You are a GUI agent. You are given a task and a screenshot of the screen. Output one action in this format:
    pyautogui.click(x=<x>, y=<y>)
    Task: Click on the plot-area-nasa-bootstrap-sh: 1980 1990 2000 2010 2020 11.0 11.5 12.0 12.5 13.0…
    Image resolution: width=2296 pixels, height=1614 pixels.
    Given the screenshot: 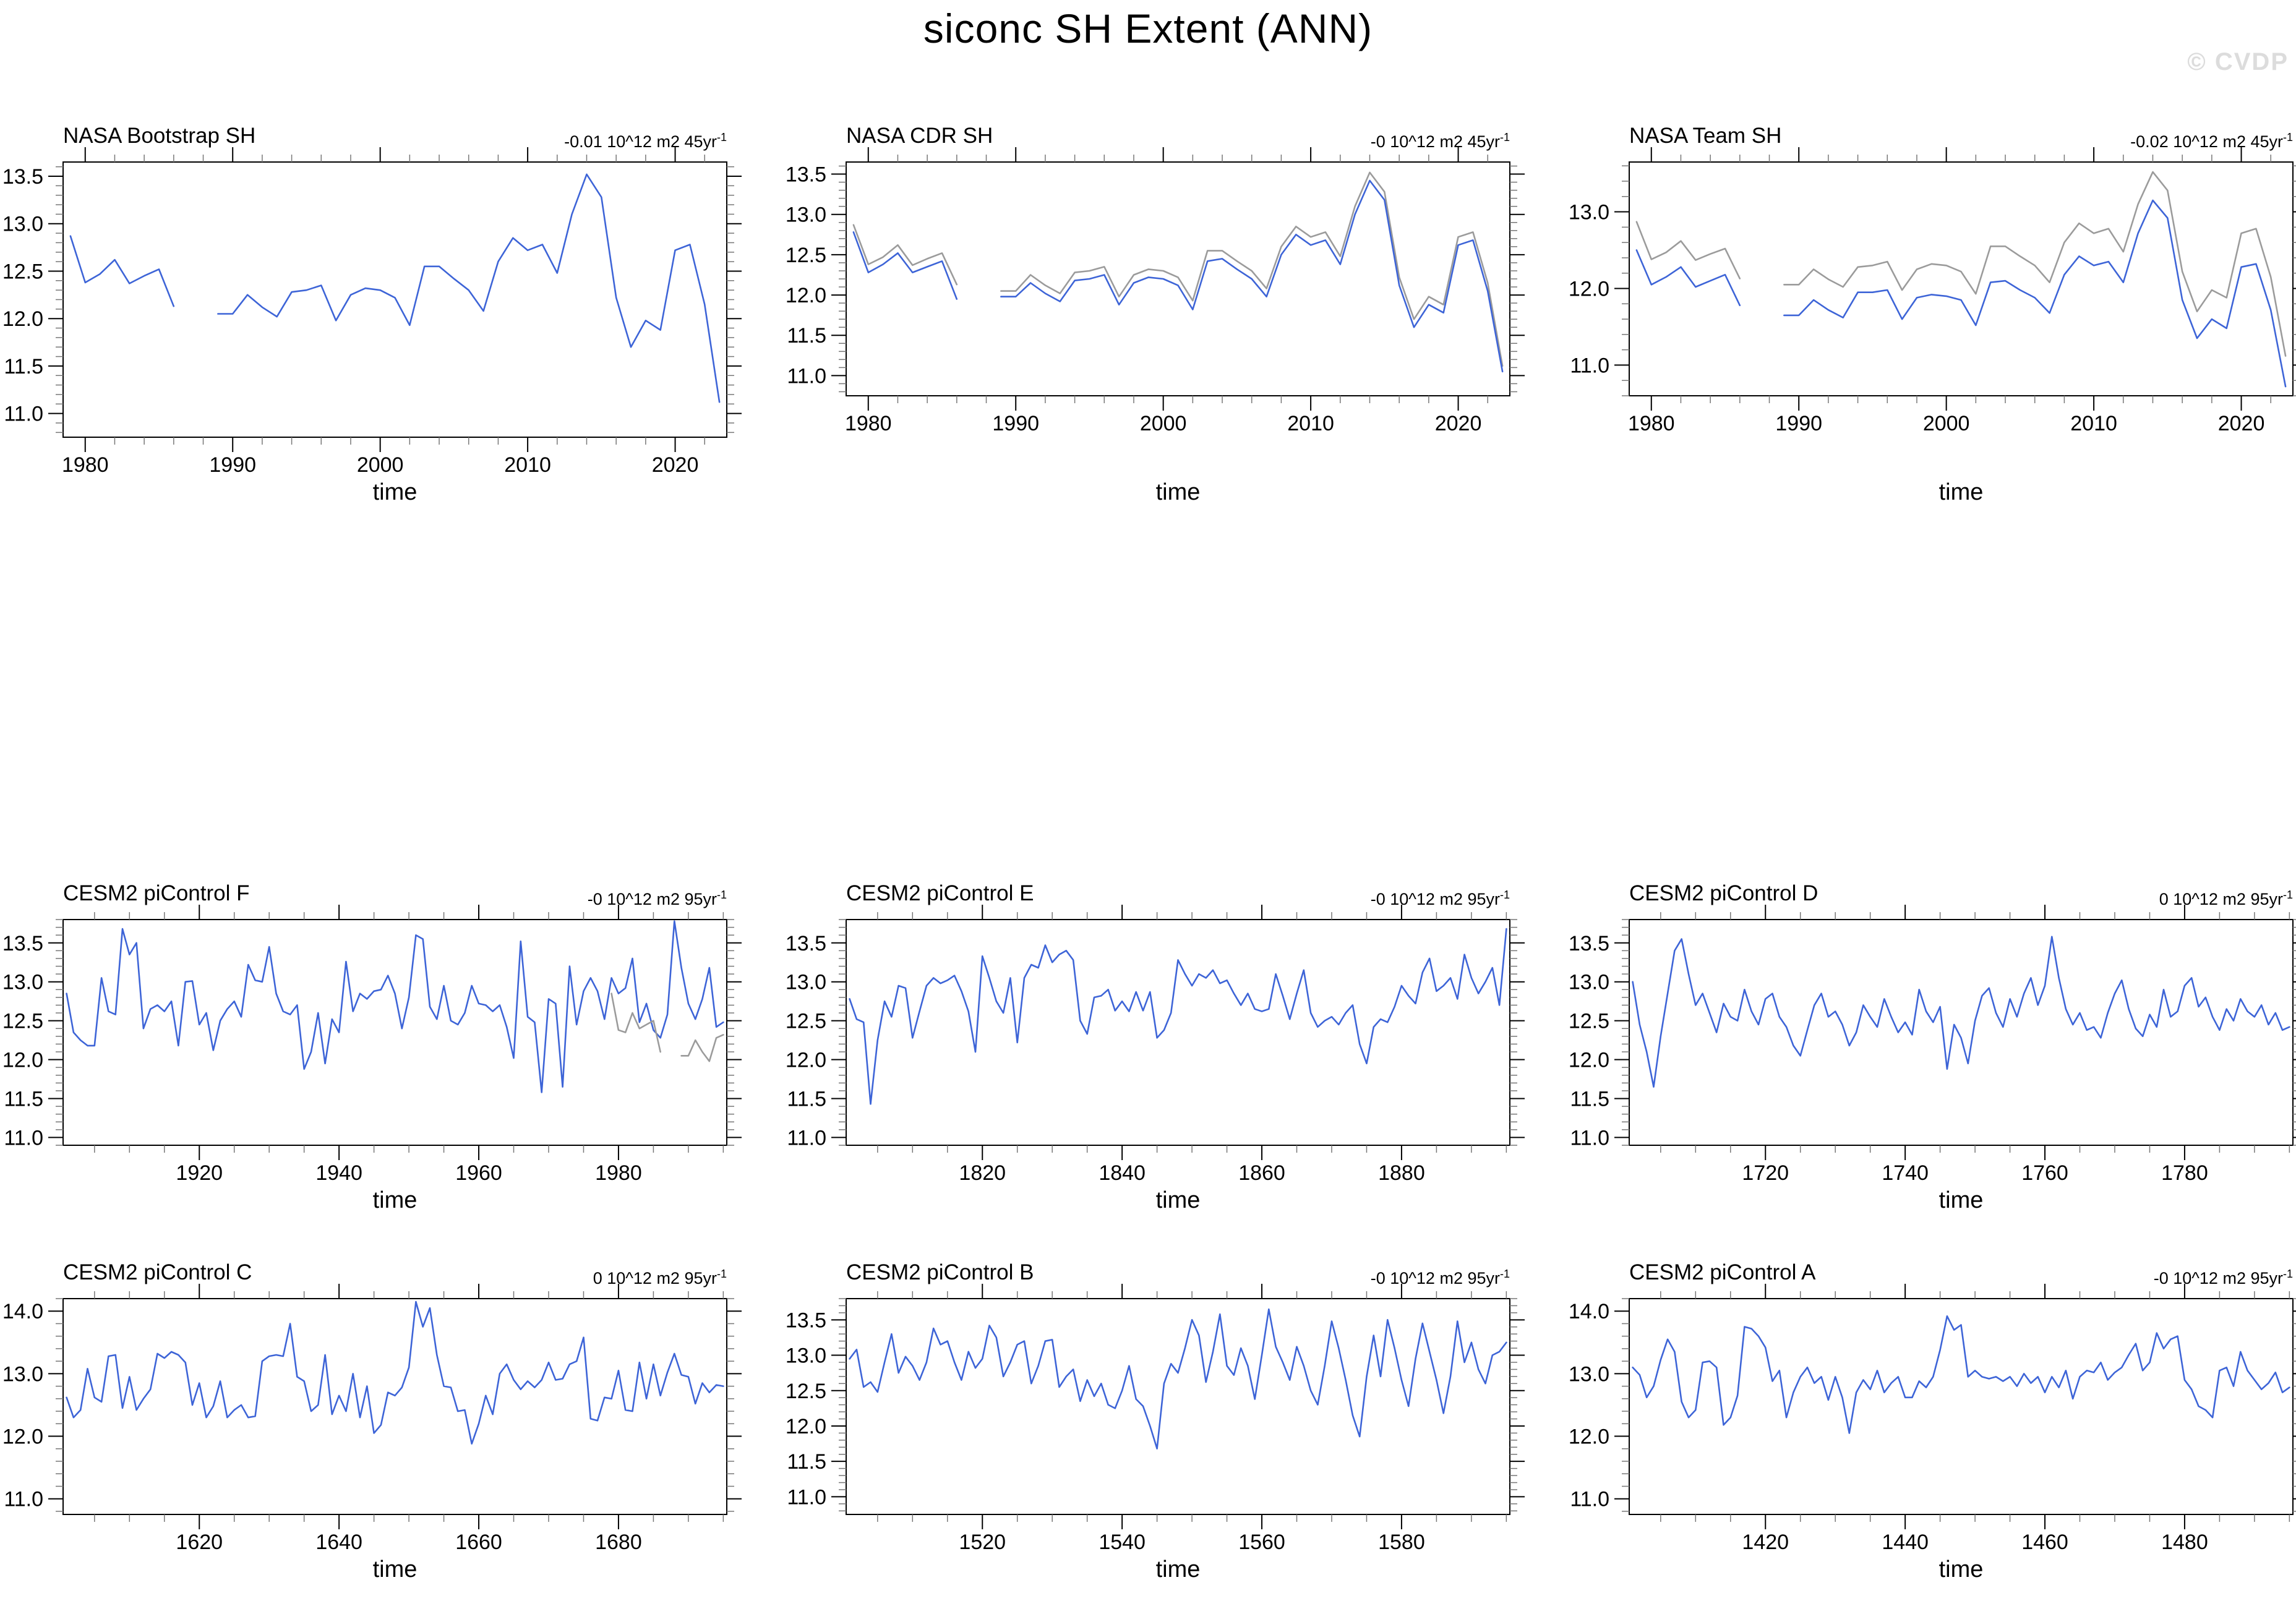 What is the action you would take?
    pyautogui.click(x=372, y=312)
    